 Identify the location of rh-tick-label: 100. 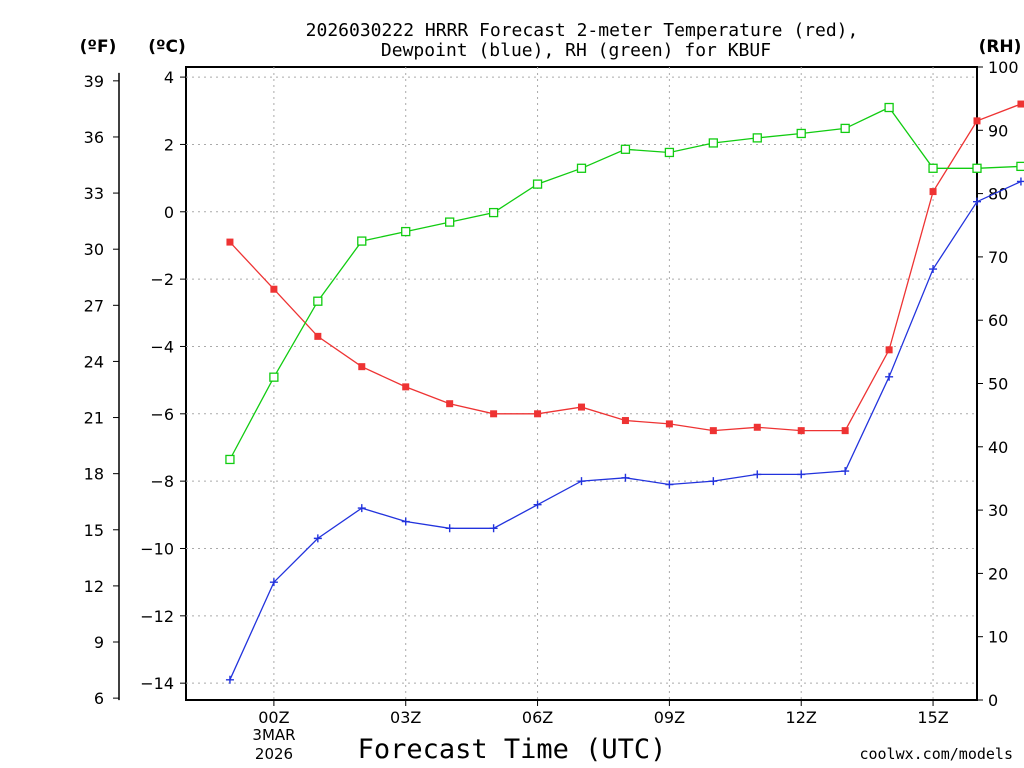
(1003, 67).